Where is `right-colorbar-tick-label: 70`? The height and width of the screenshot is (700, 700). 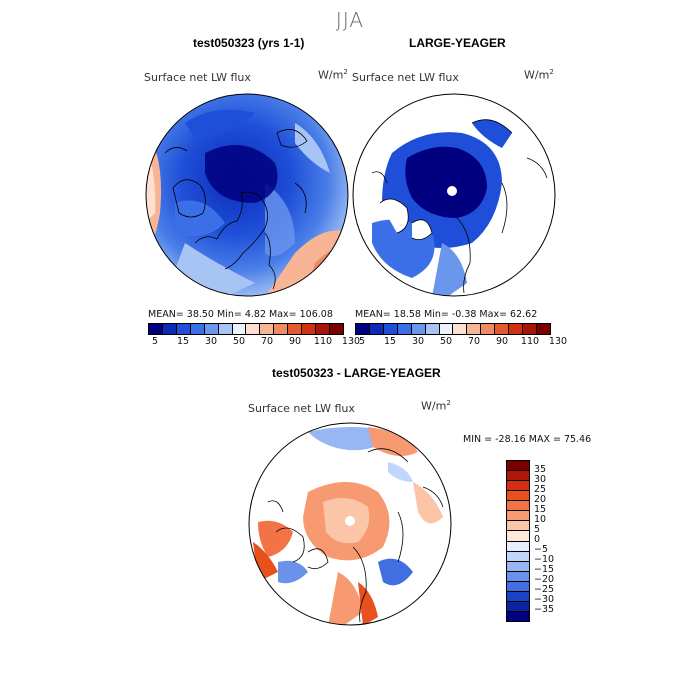
right-colorbar-tick-label: 70 is located at coordinates (474, 341).